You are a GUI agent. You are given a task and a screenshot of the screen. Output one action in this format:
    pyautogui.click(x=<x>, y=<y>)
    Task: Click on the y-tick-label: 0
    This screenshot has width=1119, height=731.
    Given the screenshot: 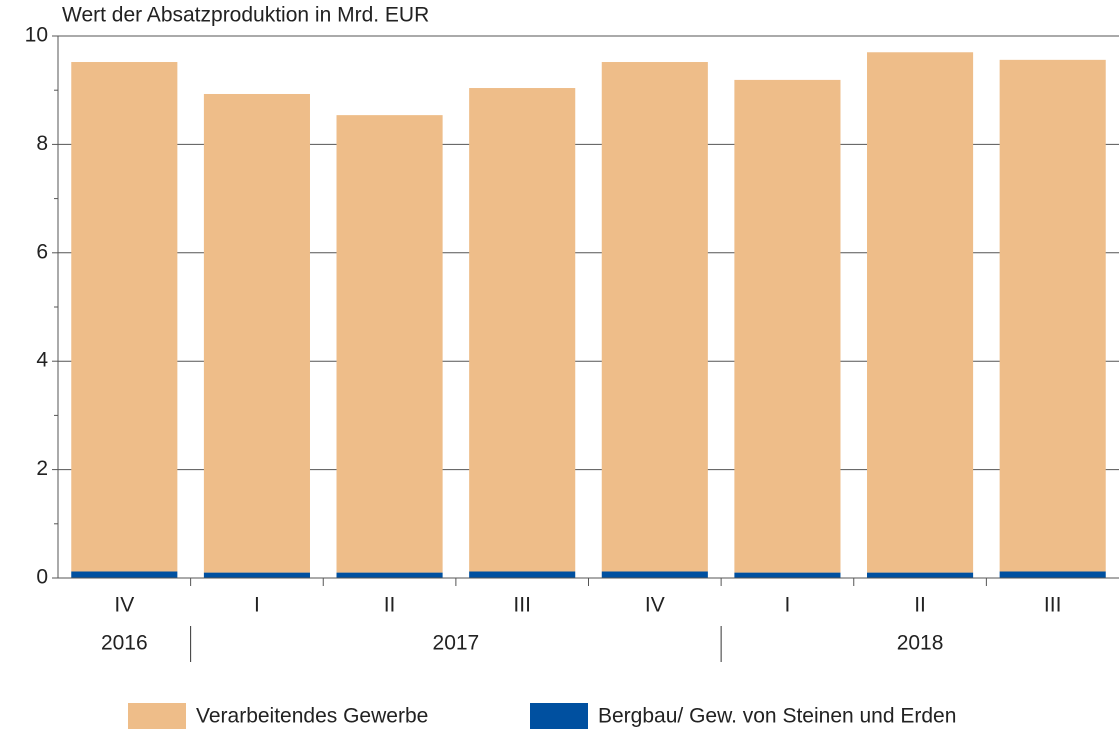 What is the action you would take?
    pyautogui.click(x=42, y=577)
    